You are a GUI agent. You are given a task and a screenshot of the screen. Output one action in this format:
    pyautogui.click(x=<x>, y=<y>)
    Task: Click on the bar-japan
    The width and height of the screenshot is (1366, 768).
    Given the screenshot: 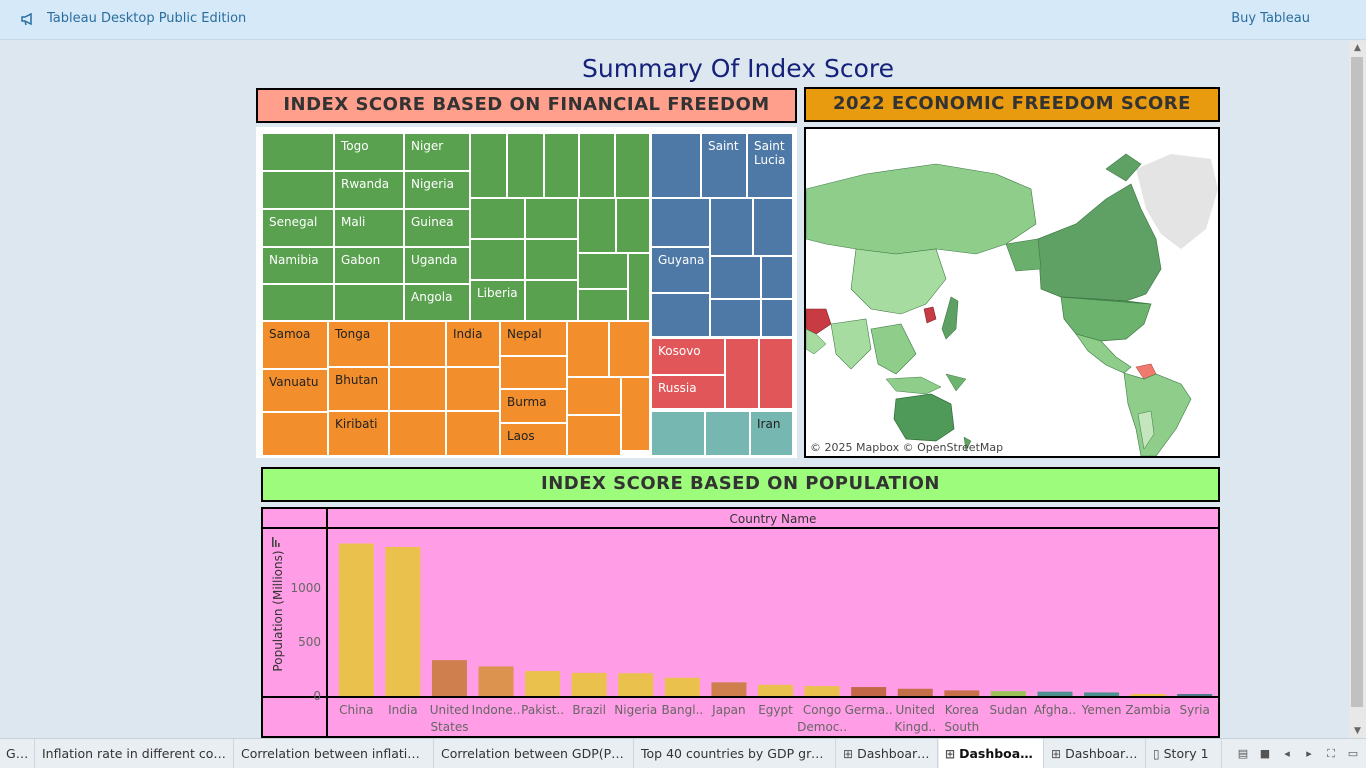 What is the action you would take?
    pyautogui.click(x=729, y=689)
    